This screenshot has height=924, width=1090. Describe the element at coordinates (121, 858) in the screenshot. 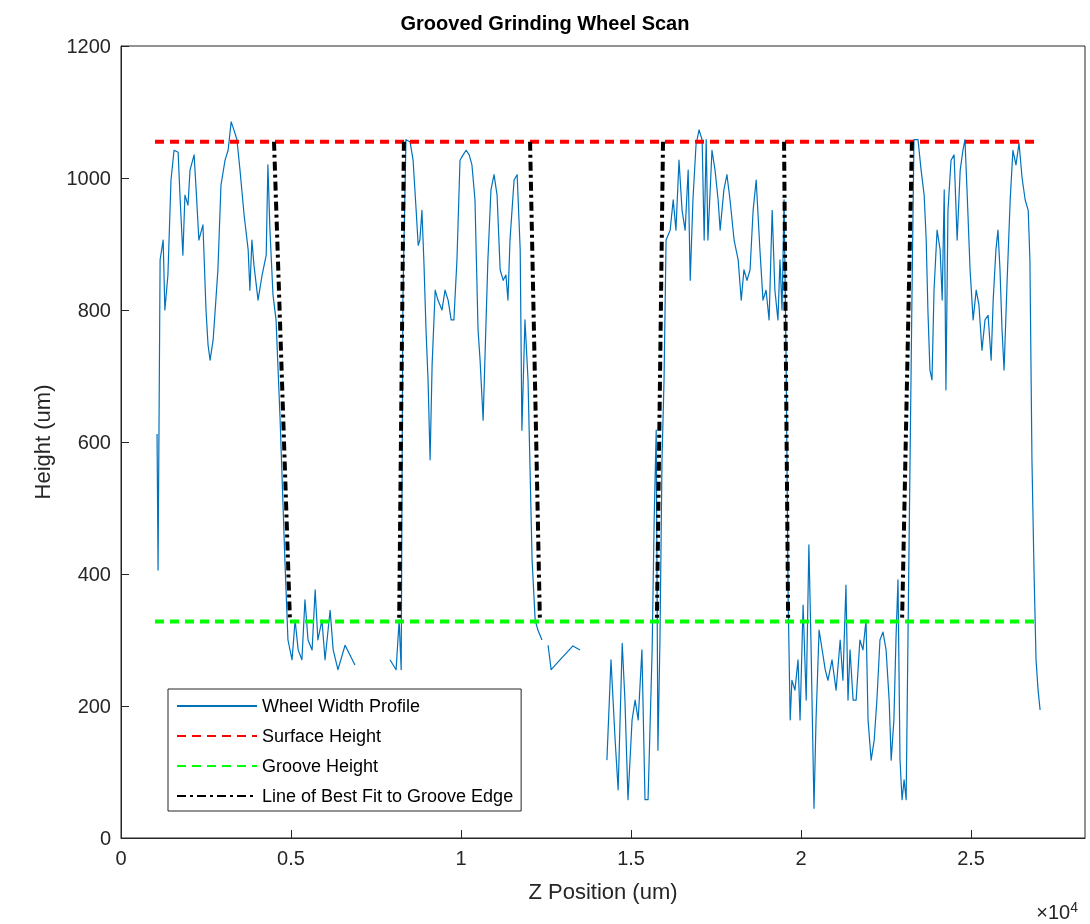

I see `x-tick-label: 0` at that location.